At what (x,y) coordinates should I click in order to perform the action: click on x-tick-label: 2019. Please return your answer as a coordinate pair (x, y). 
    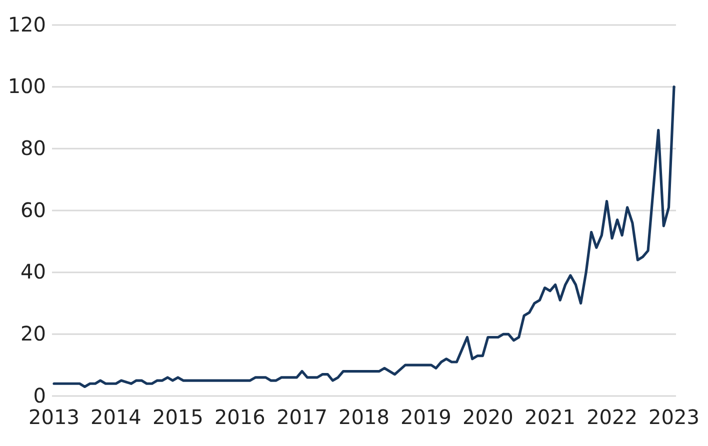
    Looking at the image, I should click on (426, 417).